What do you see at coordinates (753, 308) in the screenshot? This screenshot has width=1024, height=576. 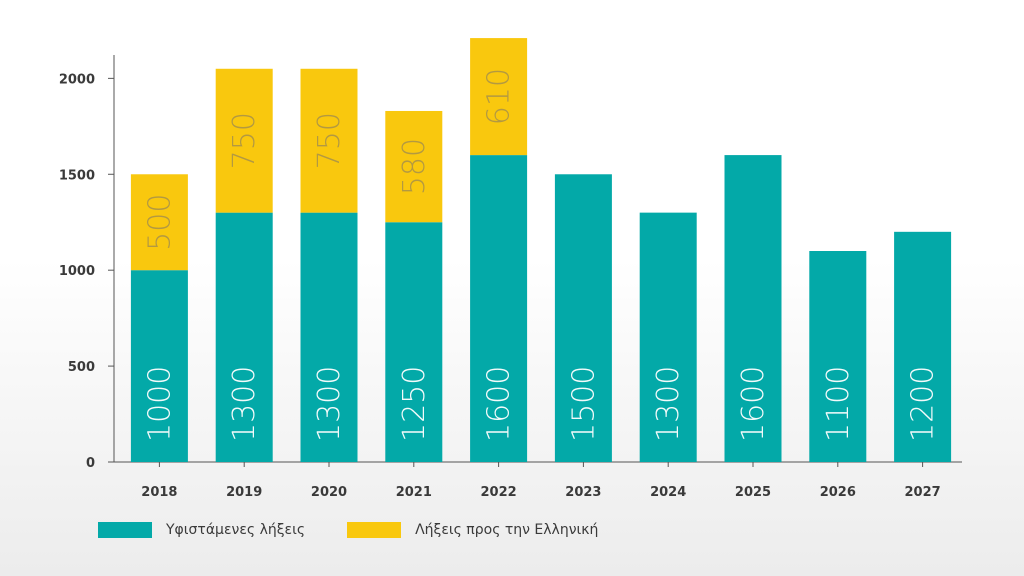 I see `bar-existing-2025` at bounding box center [753, 308].